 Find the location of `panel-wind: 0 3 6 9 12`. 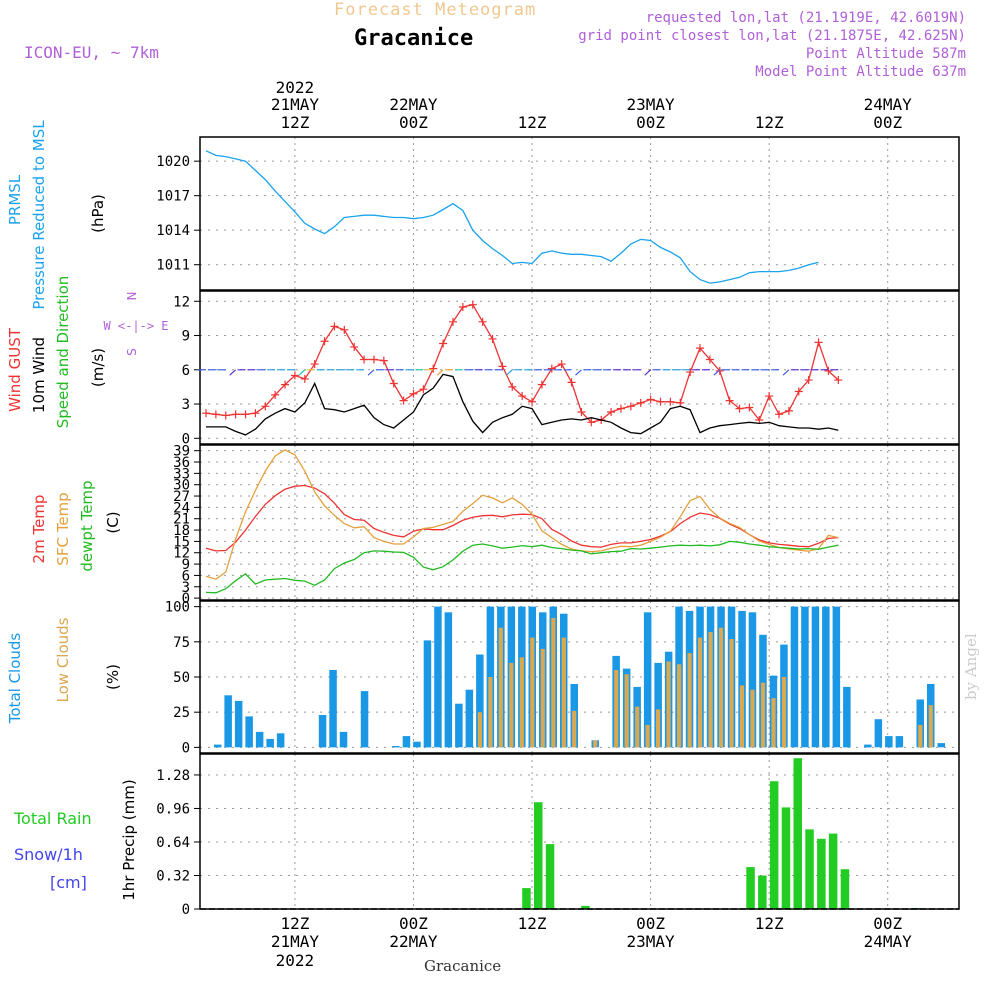

panel-wind: 0 3 6 9 12 is located at coordinates (566, 368).